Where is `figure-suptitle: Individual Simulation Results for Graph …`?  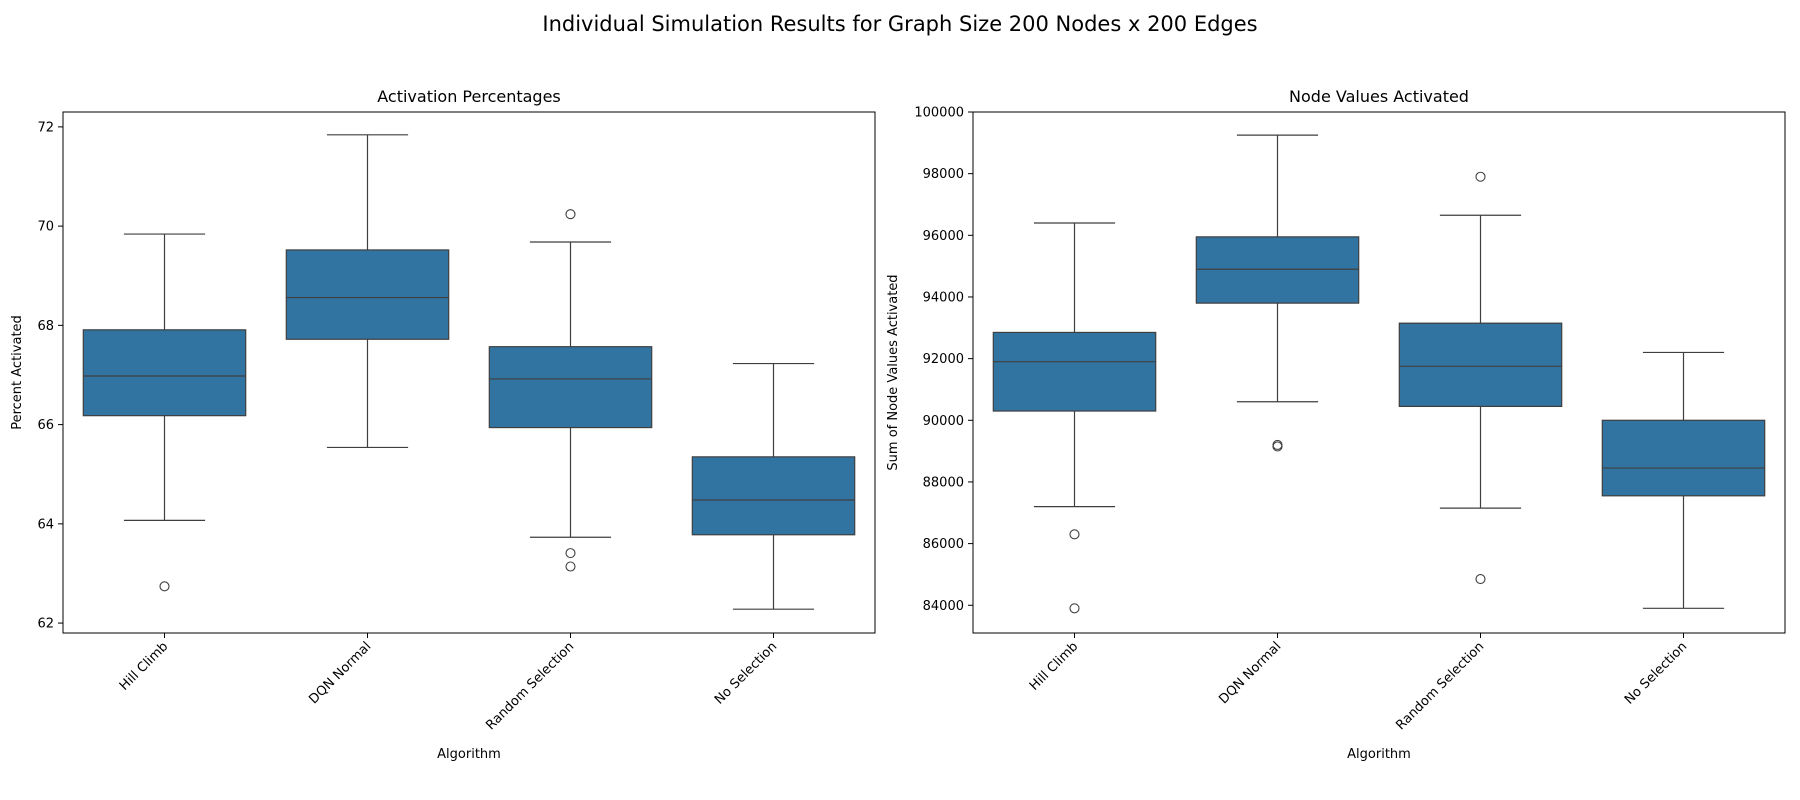 figure-suptitle: Individual Simulation Results for Graph … is located at coordinates (899, 24).